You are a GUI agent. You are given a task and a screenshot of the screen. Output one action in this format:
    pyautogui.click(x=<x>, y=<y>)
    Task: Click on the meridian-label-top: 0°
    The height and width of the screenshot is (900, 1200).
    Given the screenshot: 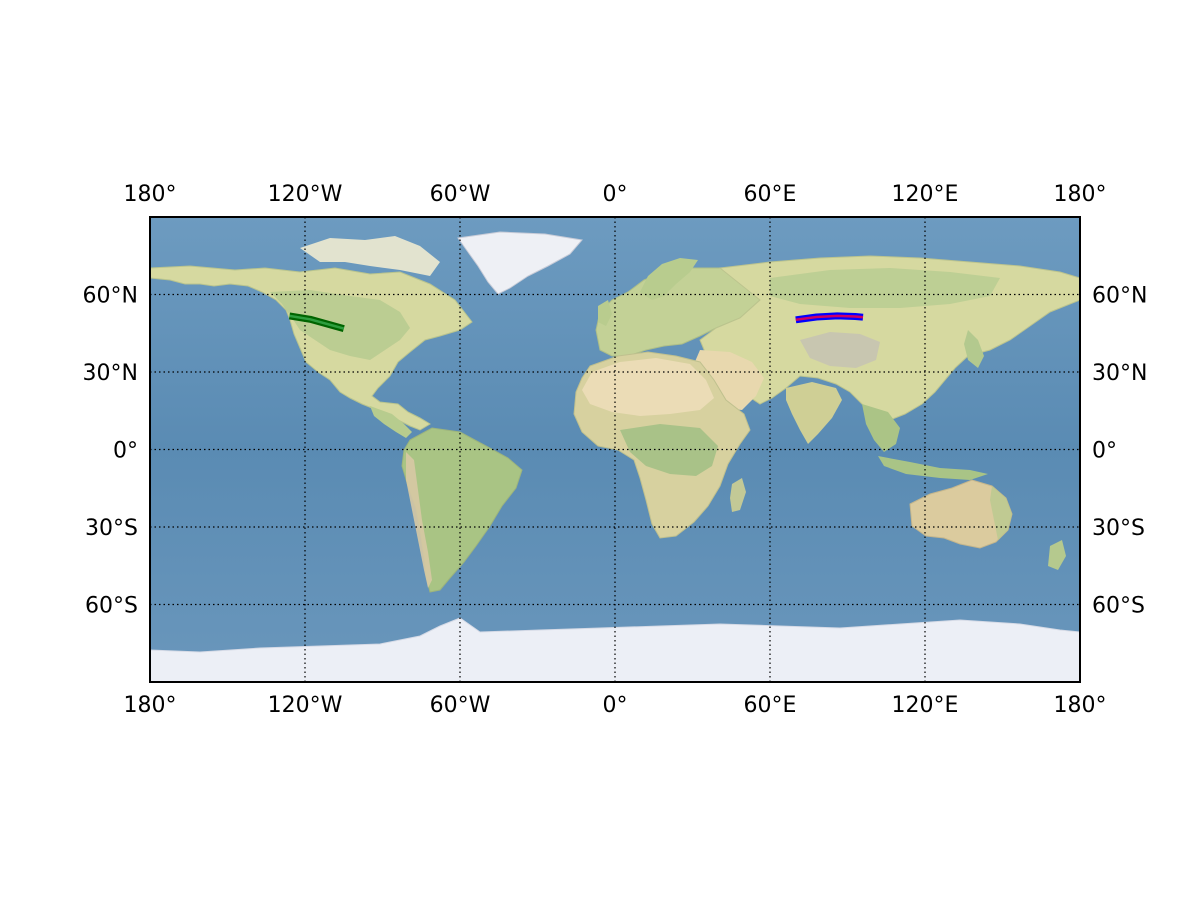 What is the action you would take?
    pyautogui.click(x=615, y=194)
    